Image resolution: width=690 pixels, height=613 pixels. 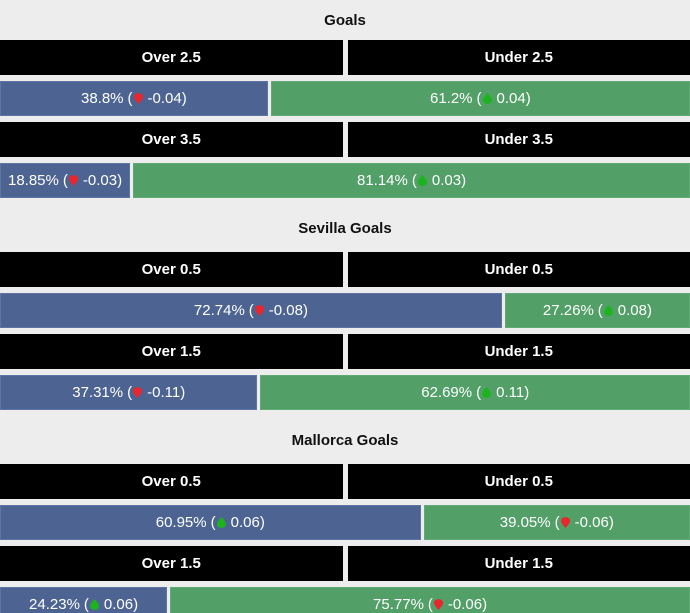 I want to click on under-header-cell: Under 2.5, so click(x=518, y=57).